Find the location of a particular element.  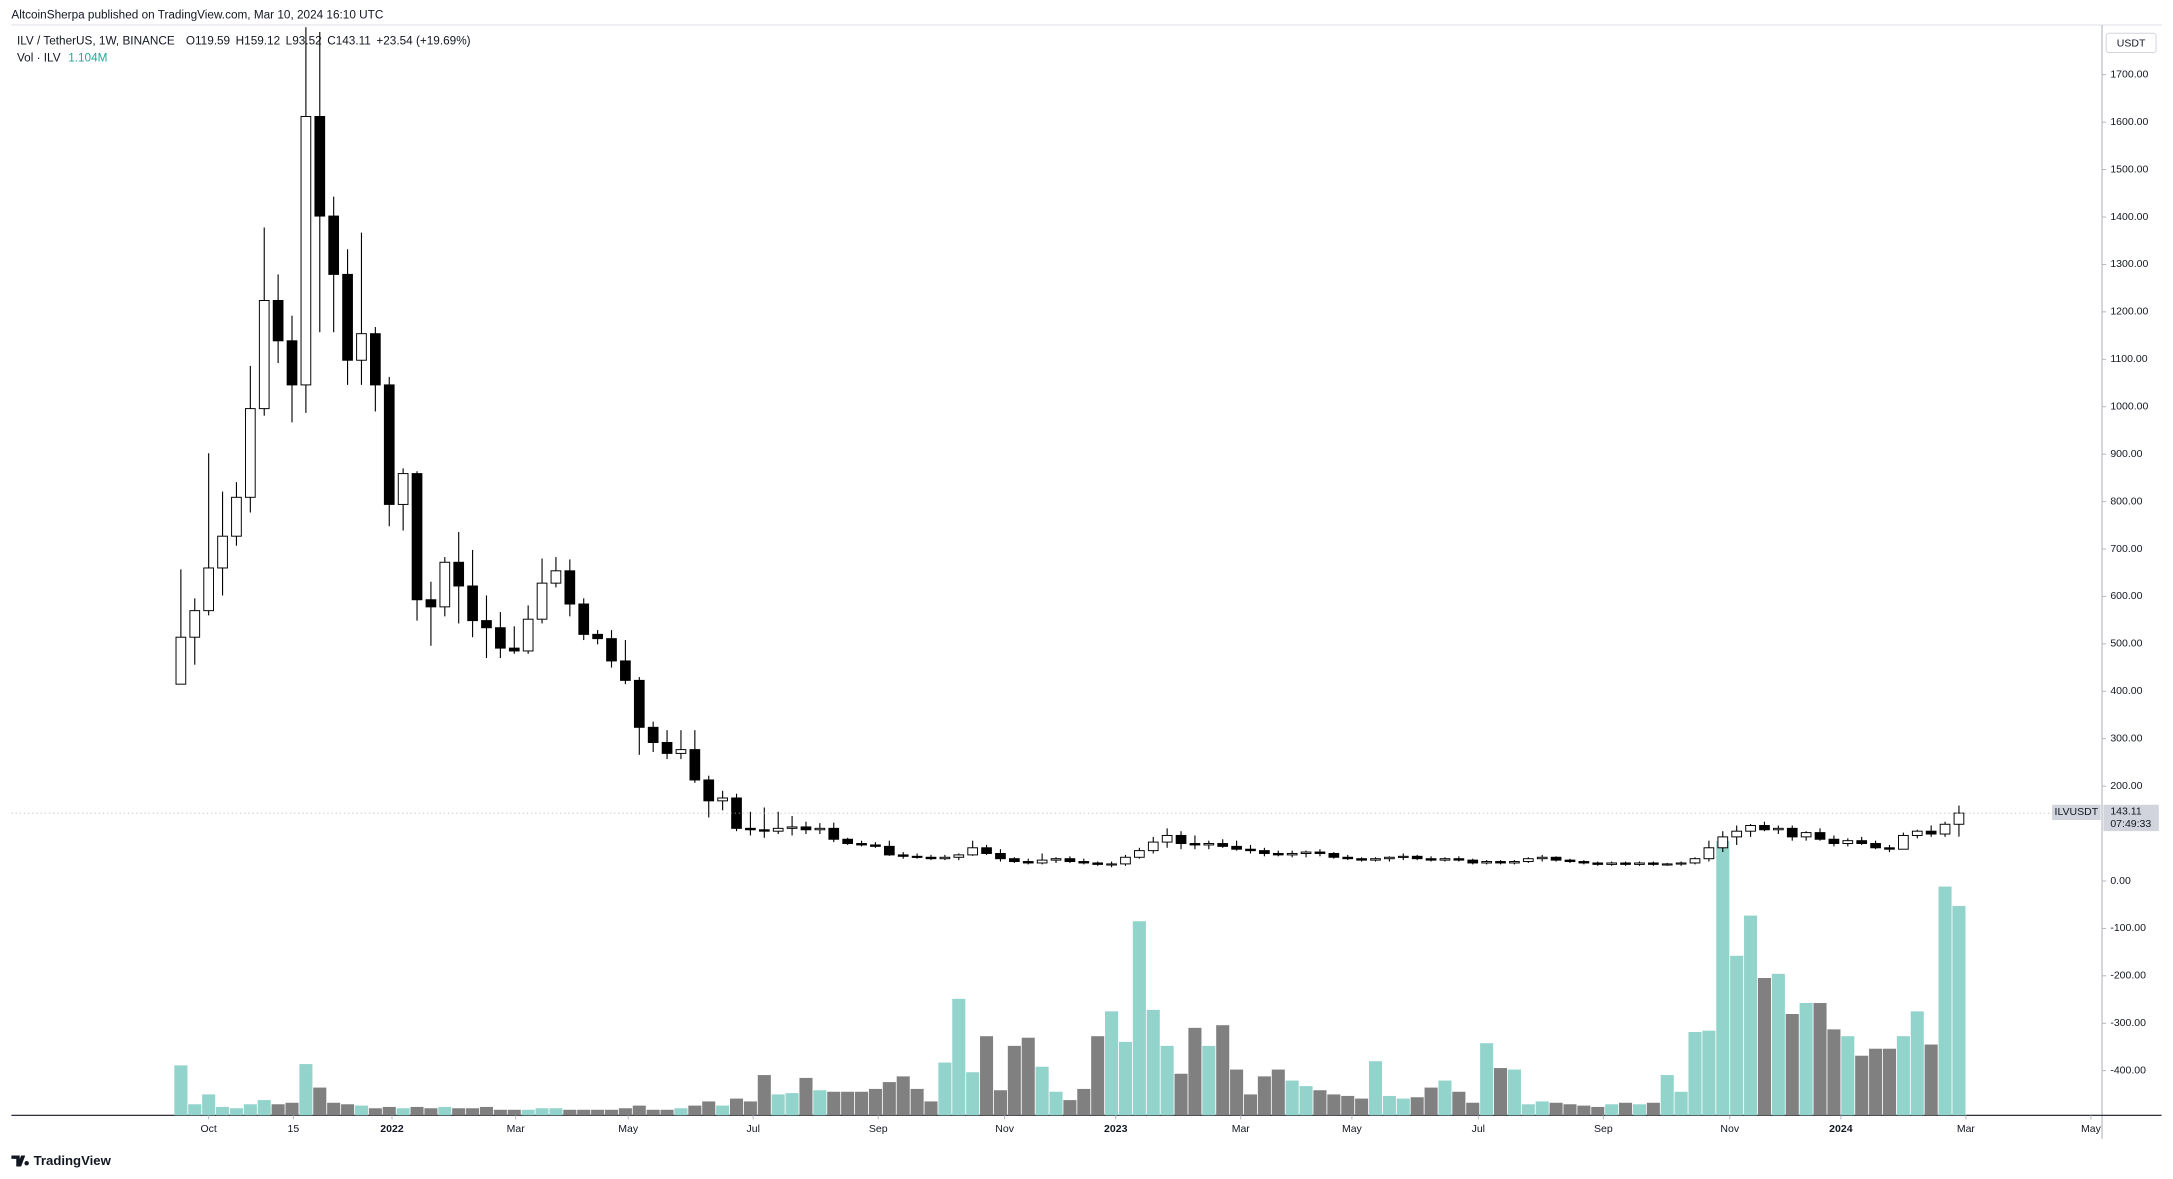

currency: USDT is located at coordinates (2131, 43).